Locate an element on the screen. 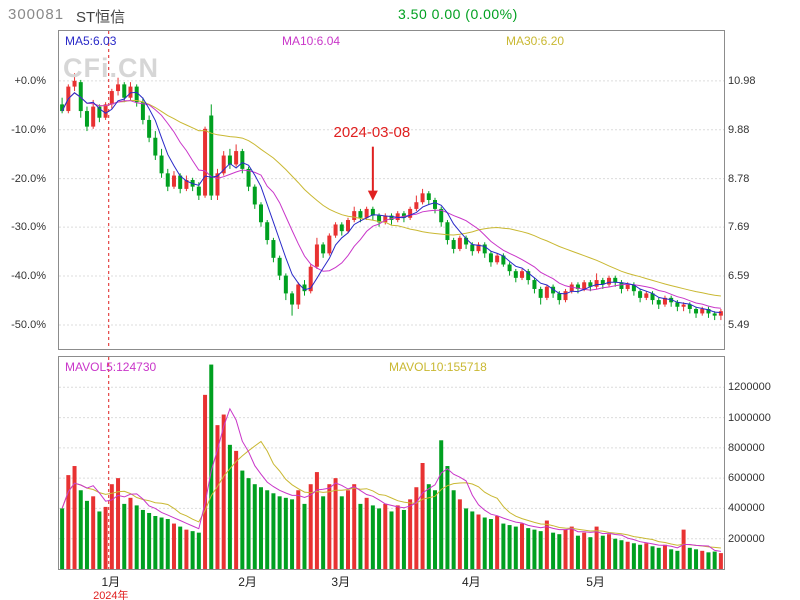  percent-tick-label: +0.0% is located at coordinates (30, 80).